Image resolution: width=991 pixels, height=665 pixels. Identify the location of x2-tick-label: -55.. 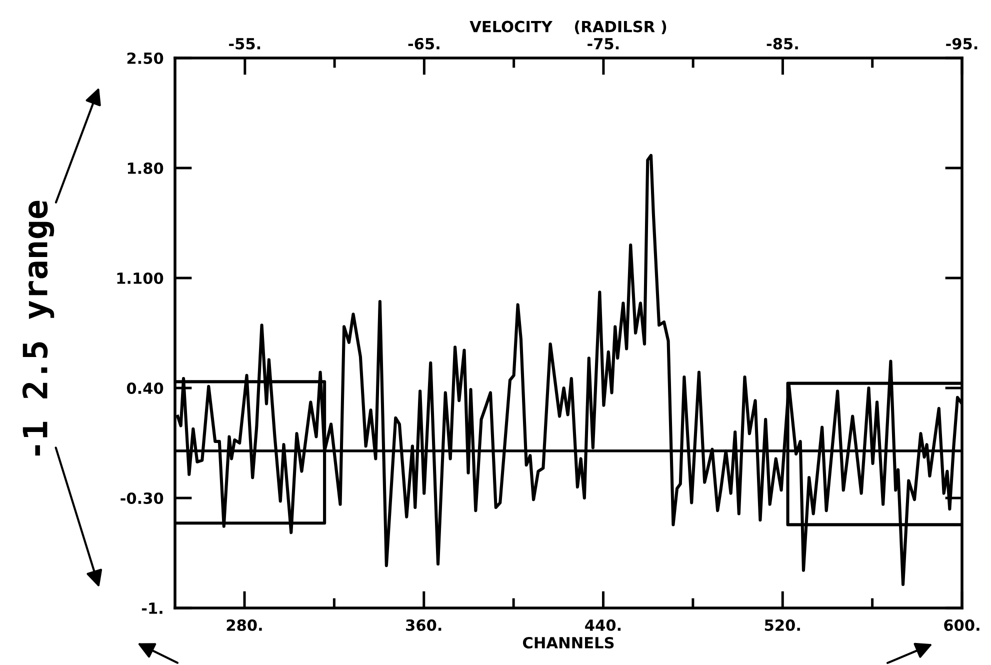
(244, 44).